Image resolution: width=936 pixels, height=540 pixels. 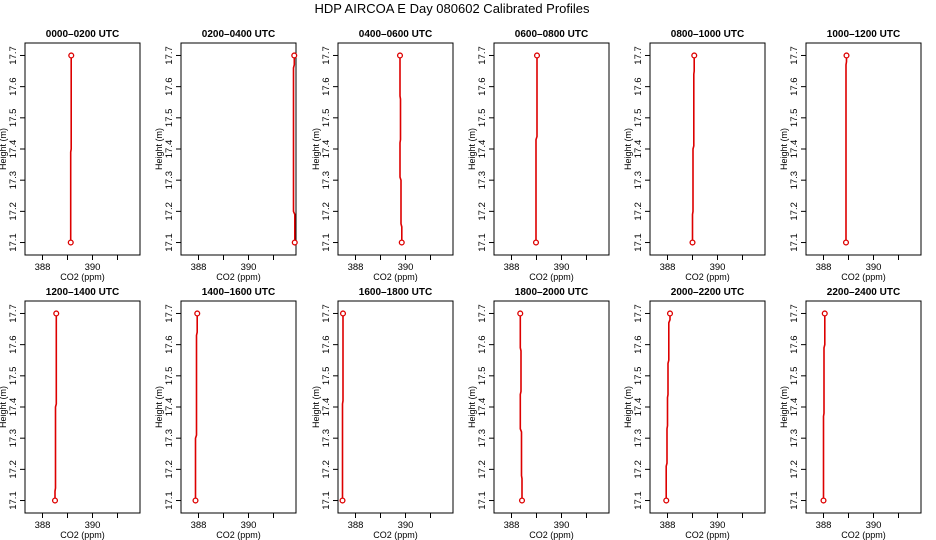 What do you see at coordinates (395, 34) in the screenshot?
I see `panel-title: 0400–0600 UTC` at bounding box center [395, 34].